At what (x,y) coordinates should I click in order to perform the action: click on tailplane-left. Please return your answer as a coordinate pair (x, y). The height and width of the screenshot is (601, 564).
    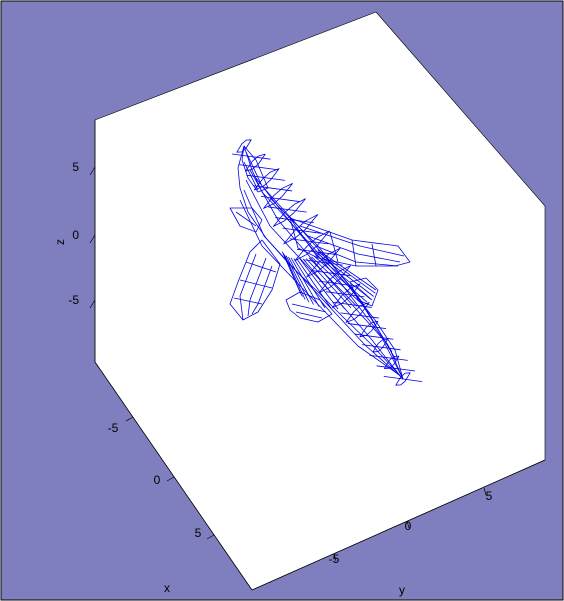
    Looking at the image, I should click on (309, 307).